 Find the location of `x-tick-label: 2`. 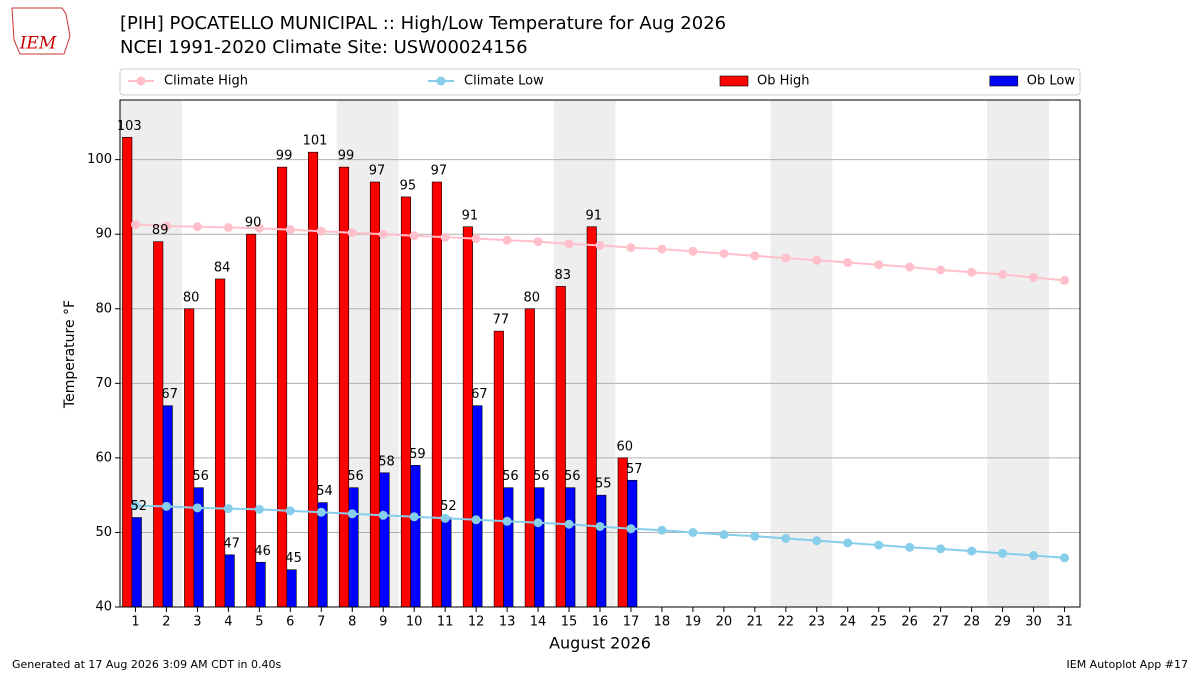

x-tick-label: 2 is located at coordinates (166, 622).